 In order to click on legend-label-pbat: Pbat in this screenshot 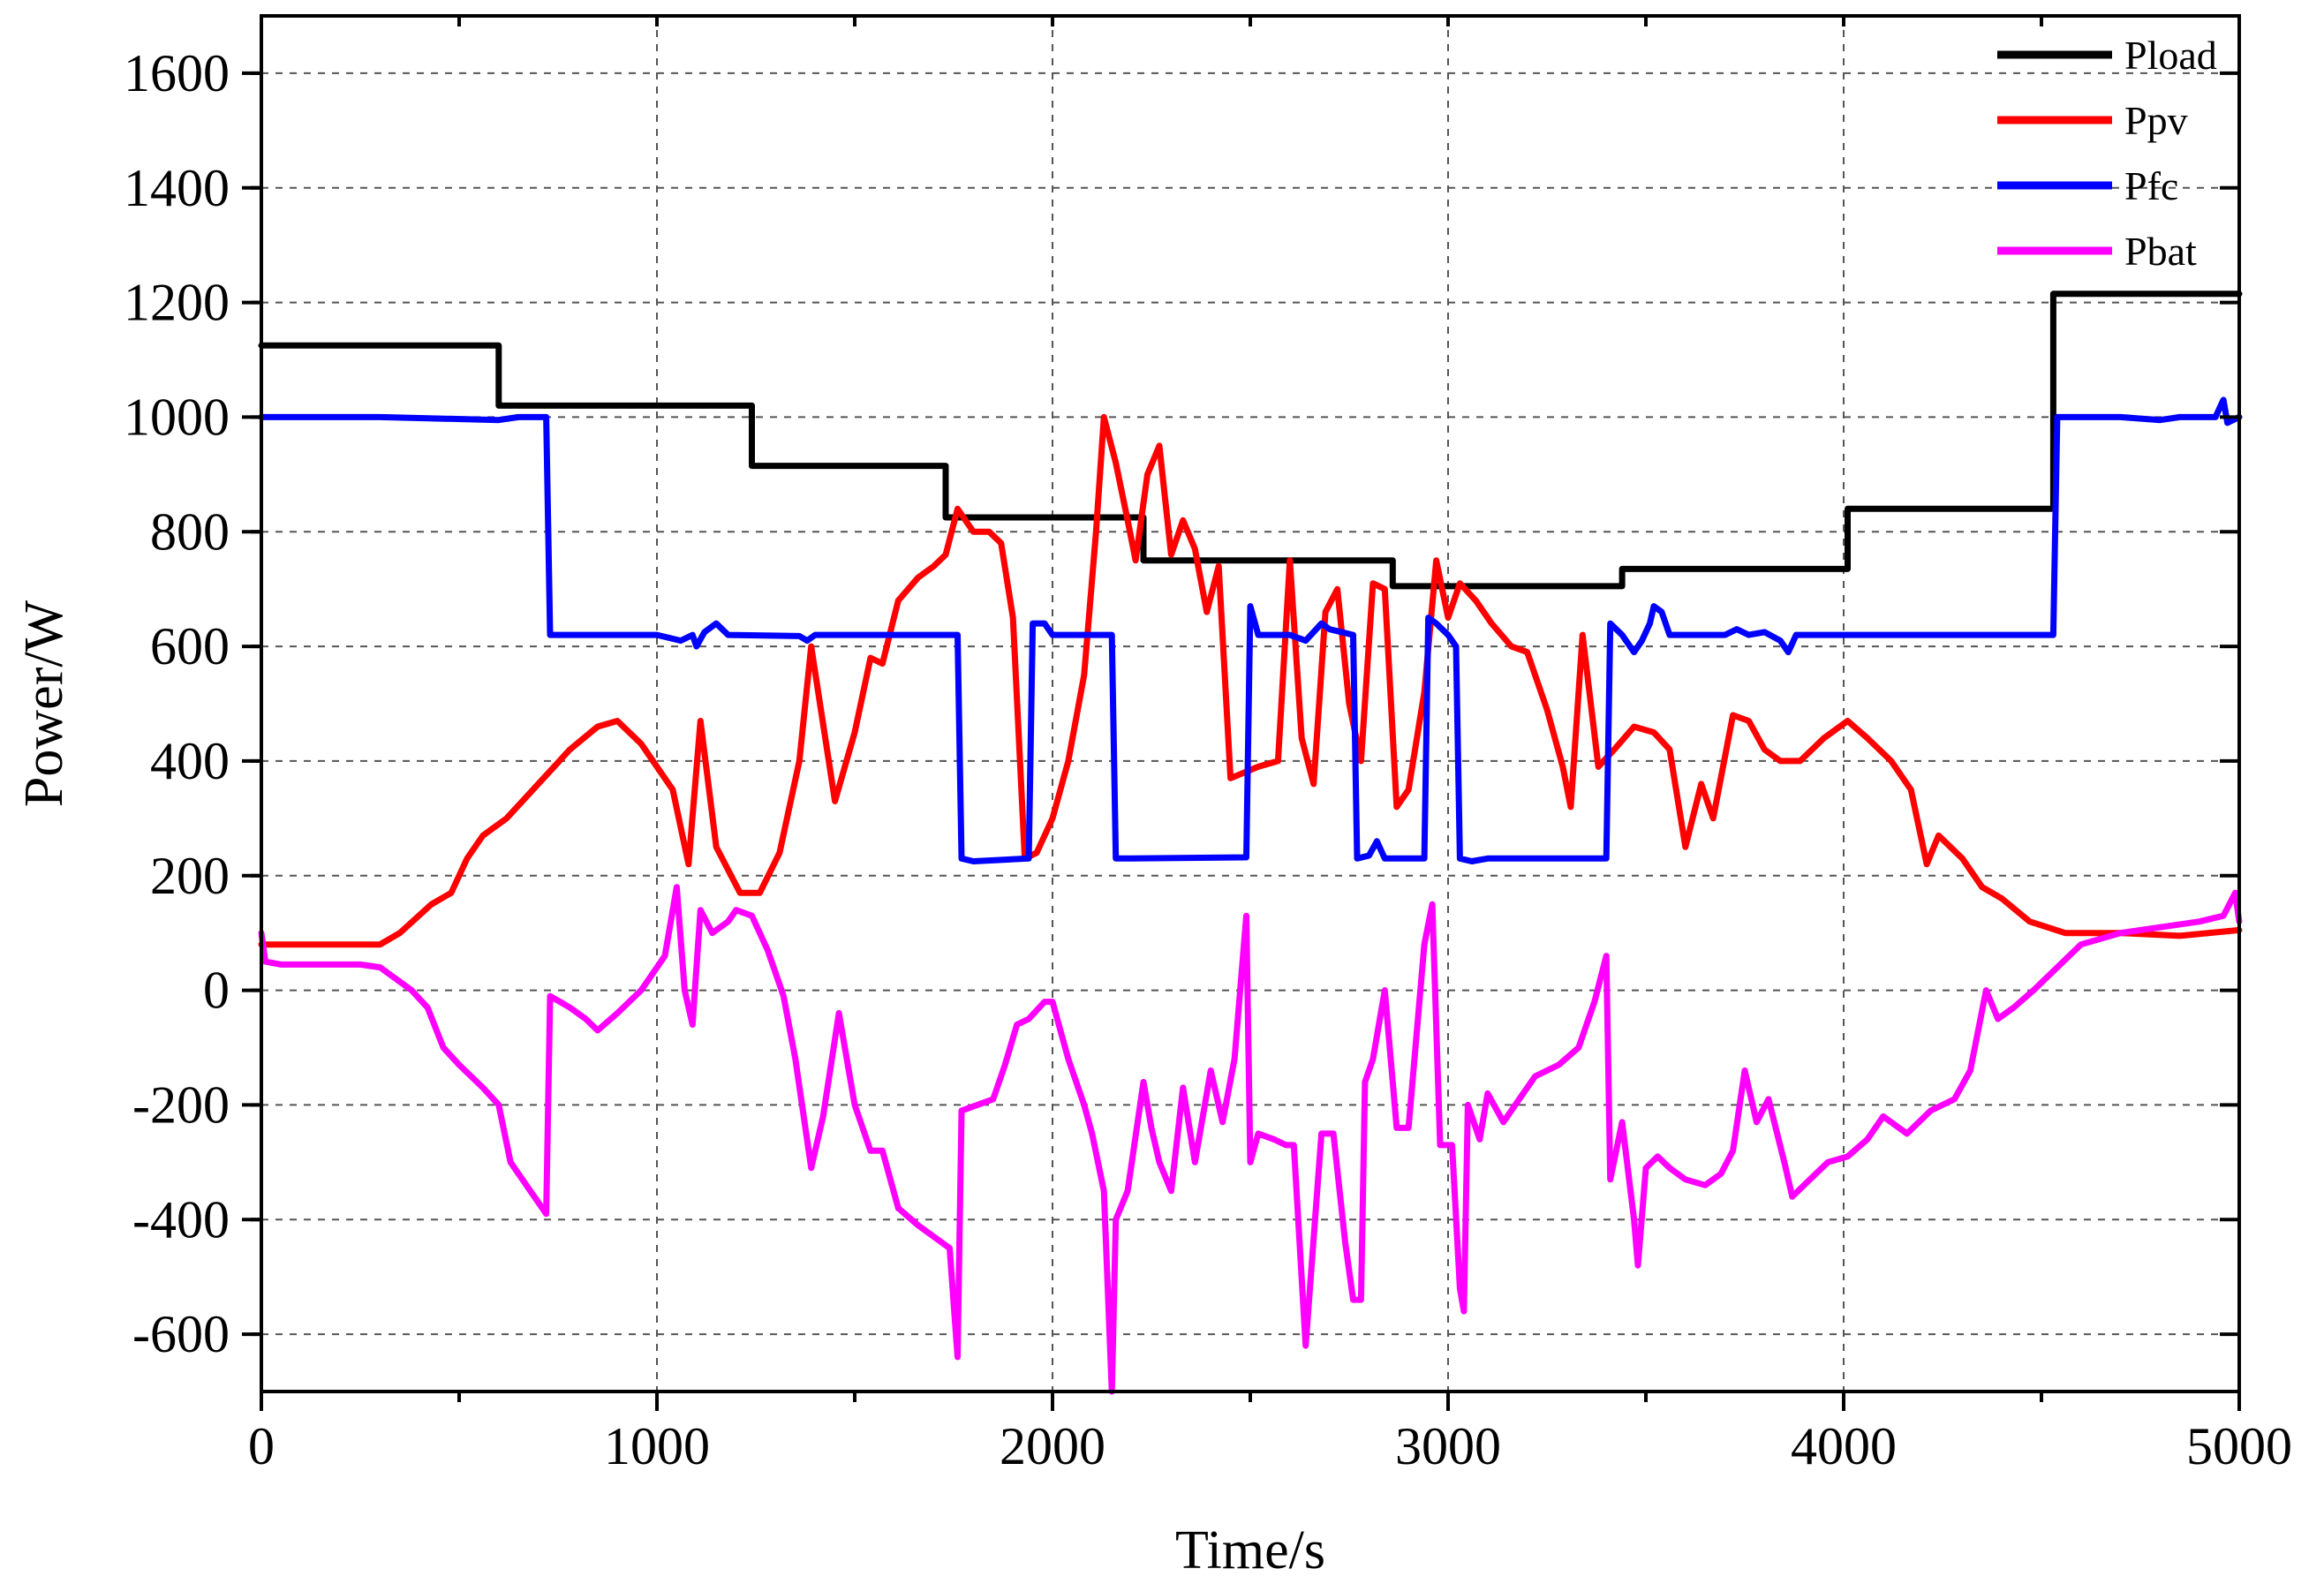, I will do `click(2161, 251)`.